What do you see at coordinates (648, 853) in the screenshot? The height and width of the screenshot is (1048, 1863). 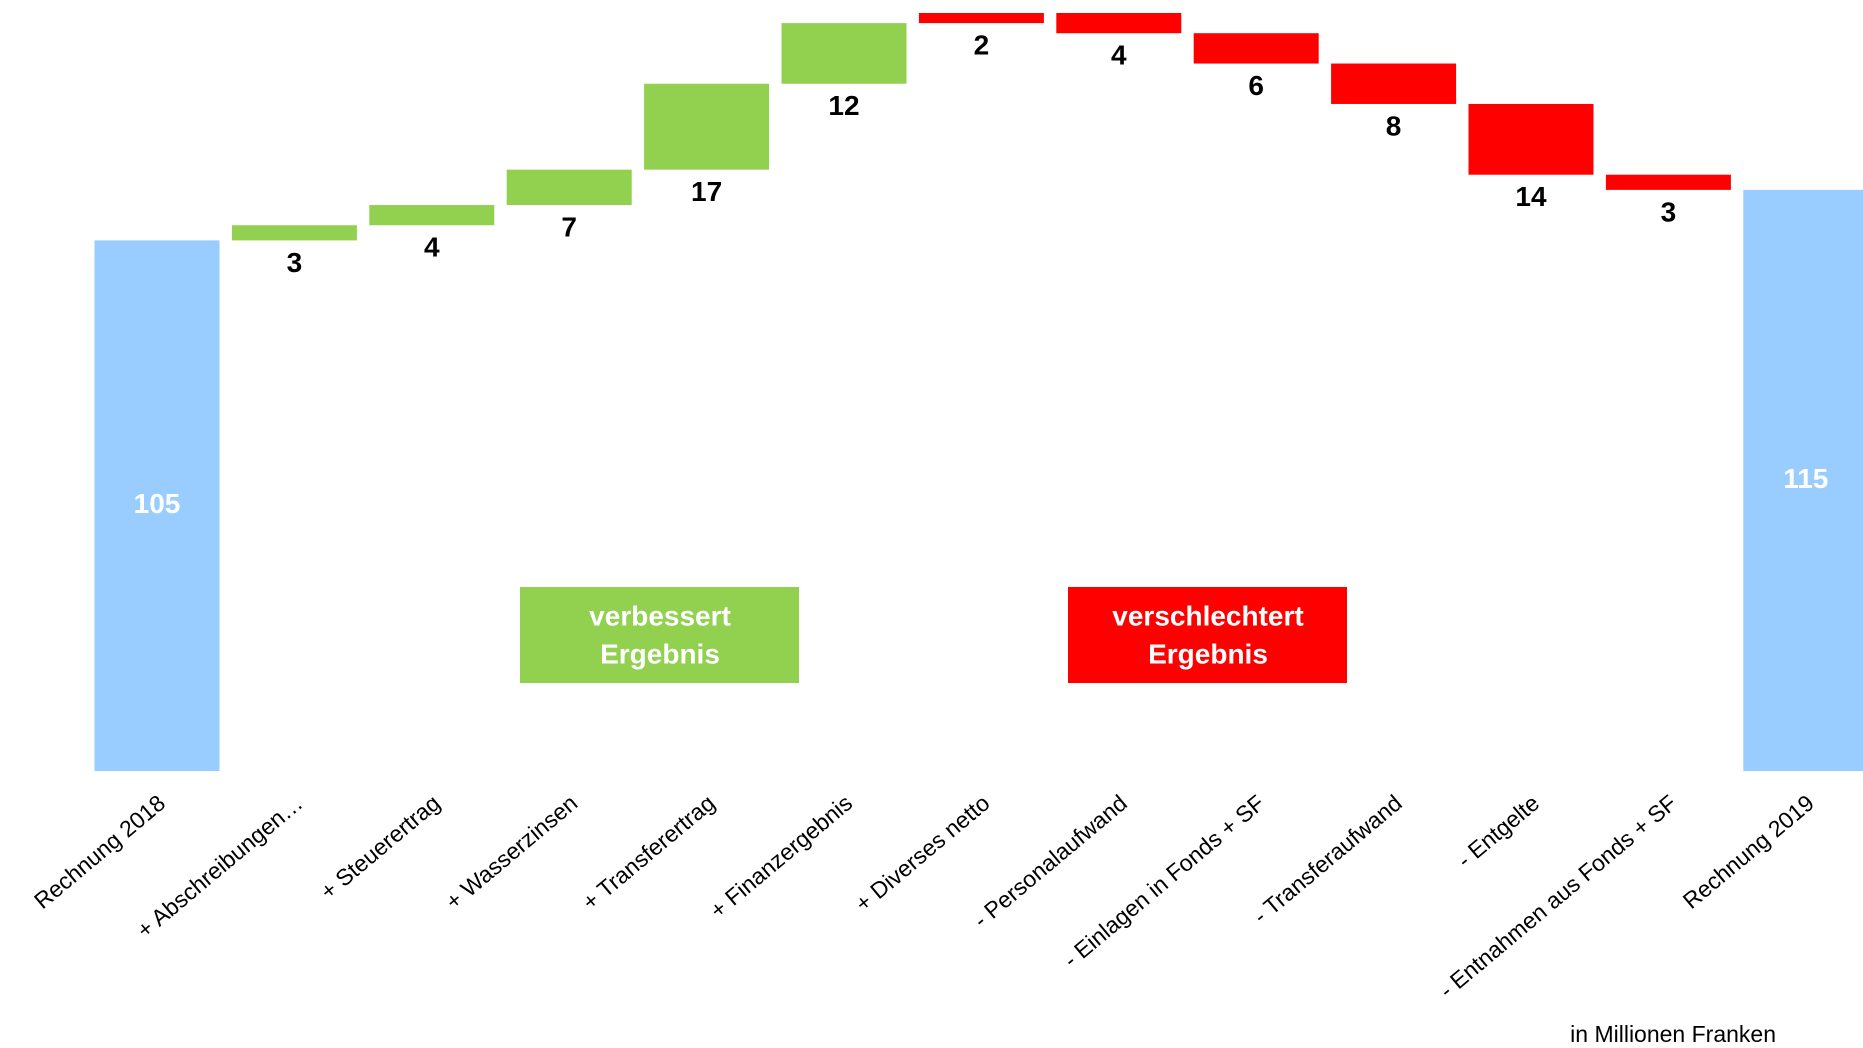 I see `x-tick-label: + Transferertrag` at bounding box center [648, 853].